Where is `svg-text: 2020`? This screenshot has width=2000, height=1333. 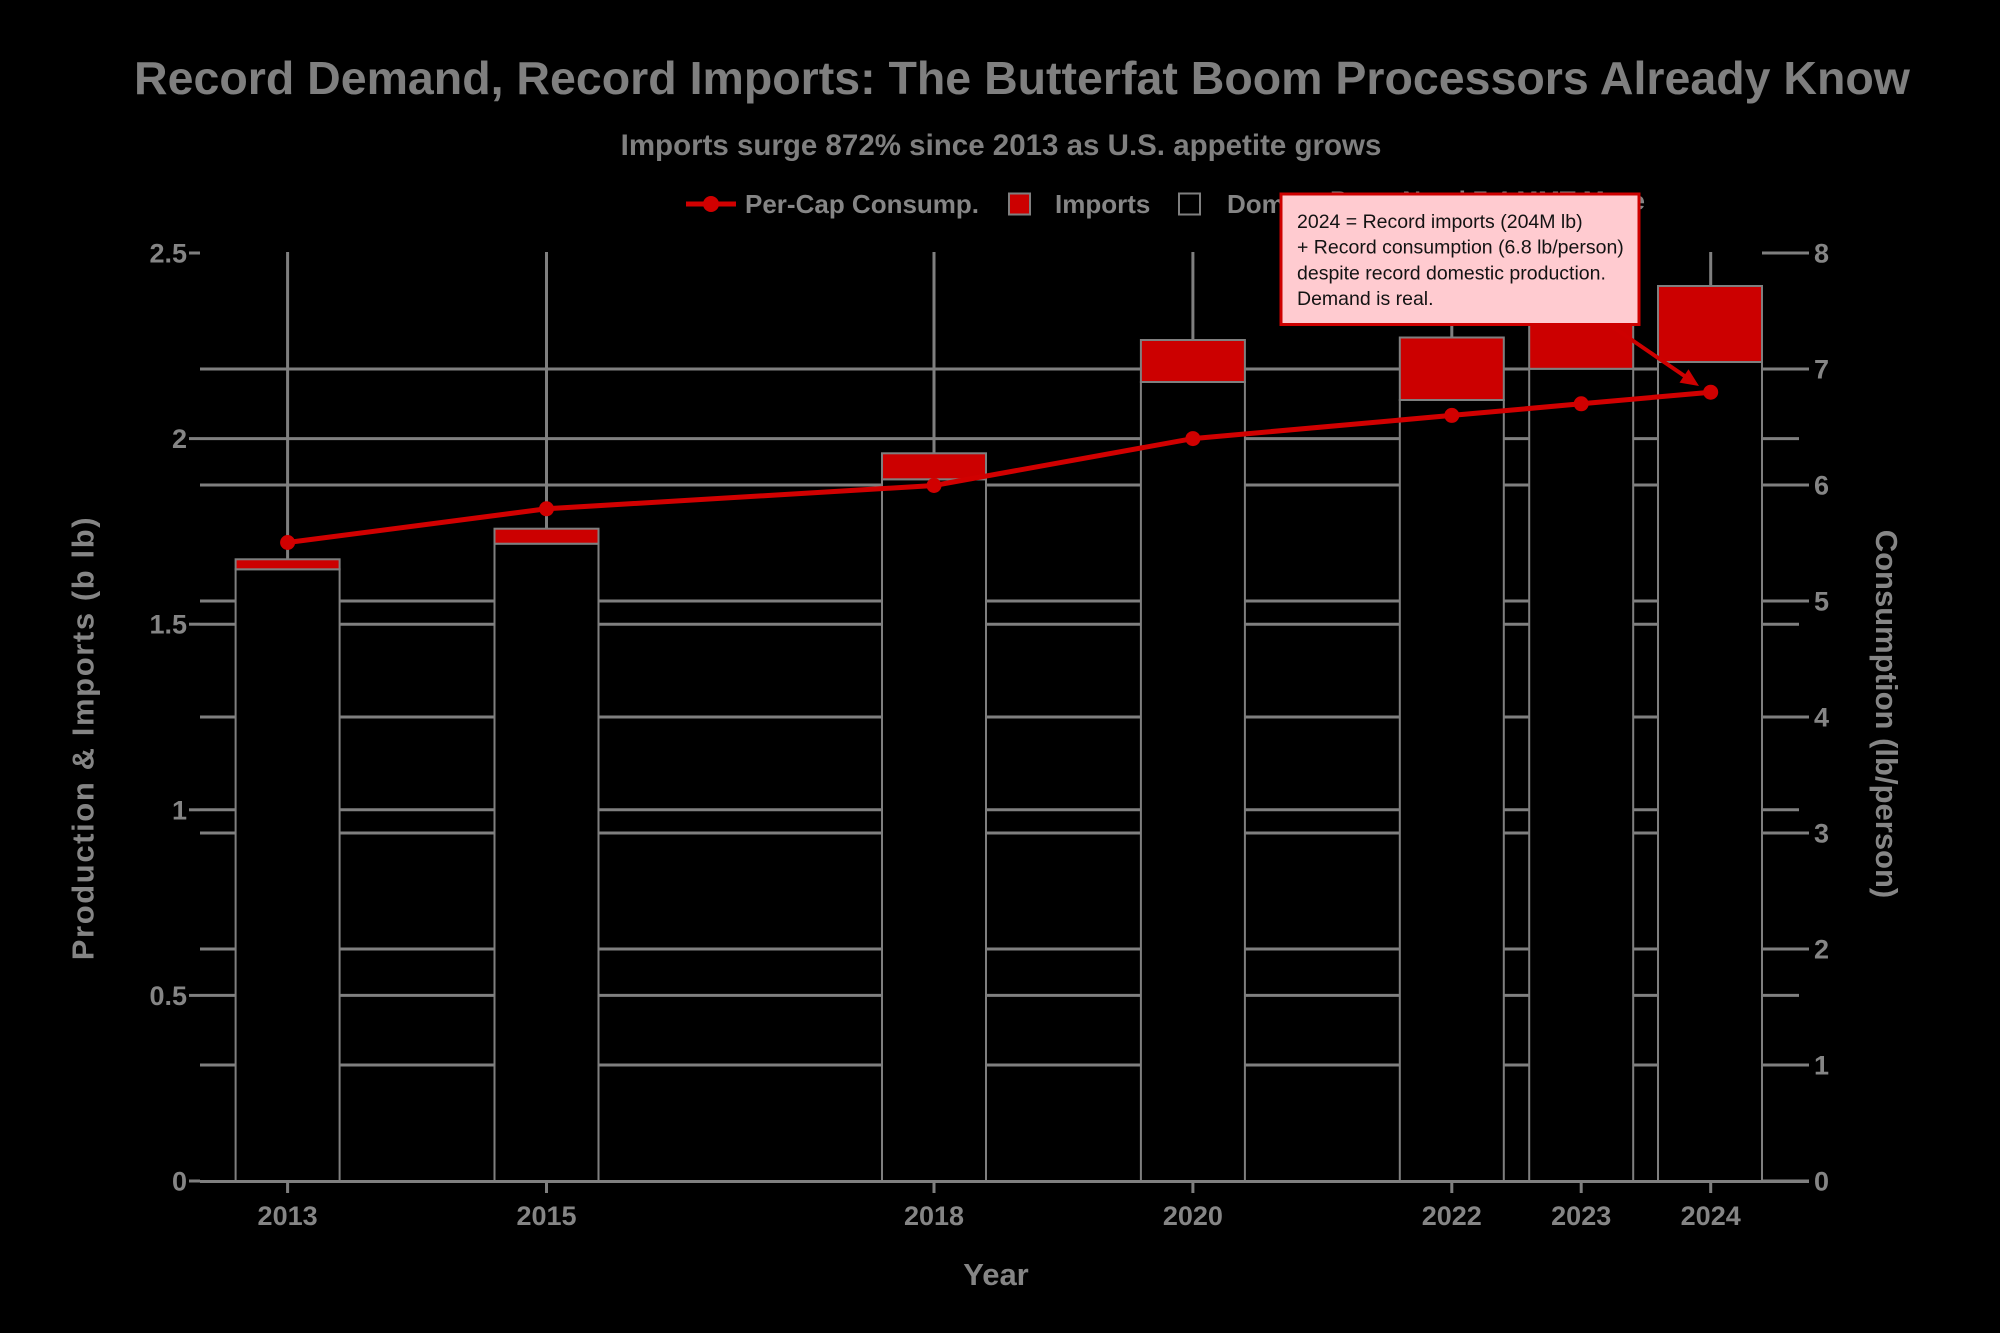
svg-text: 2020 is located at coordinates (1193, 1216).